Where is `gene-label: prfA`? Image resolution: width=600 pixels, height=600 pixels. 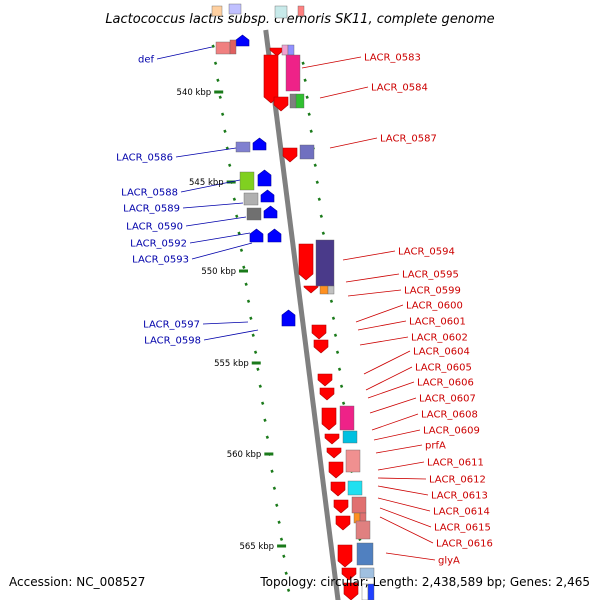
gene-label: prfA is located at coordinates (435, 446).